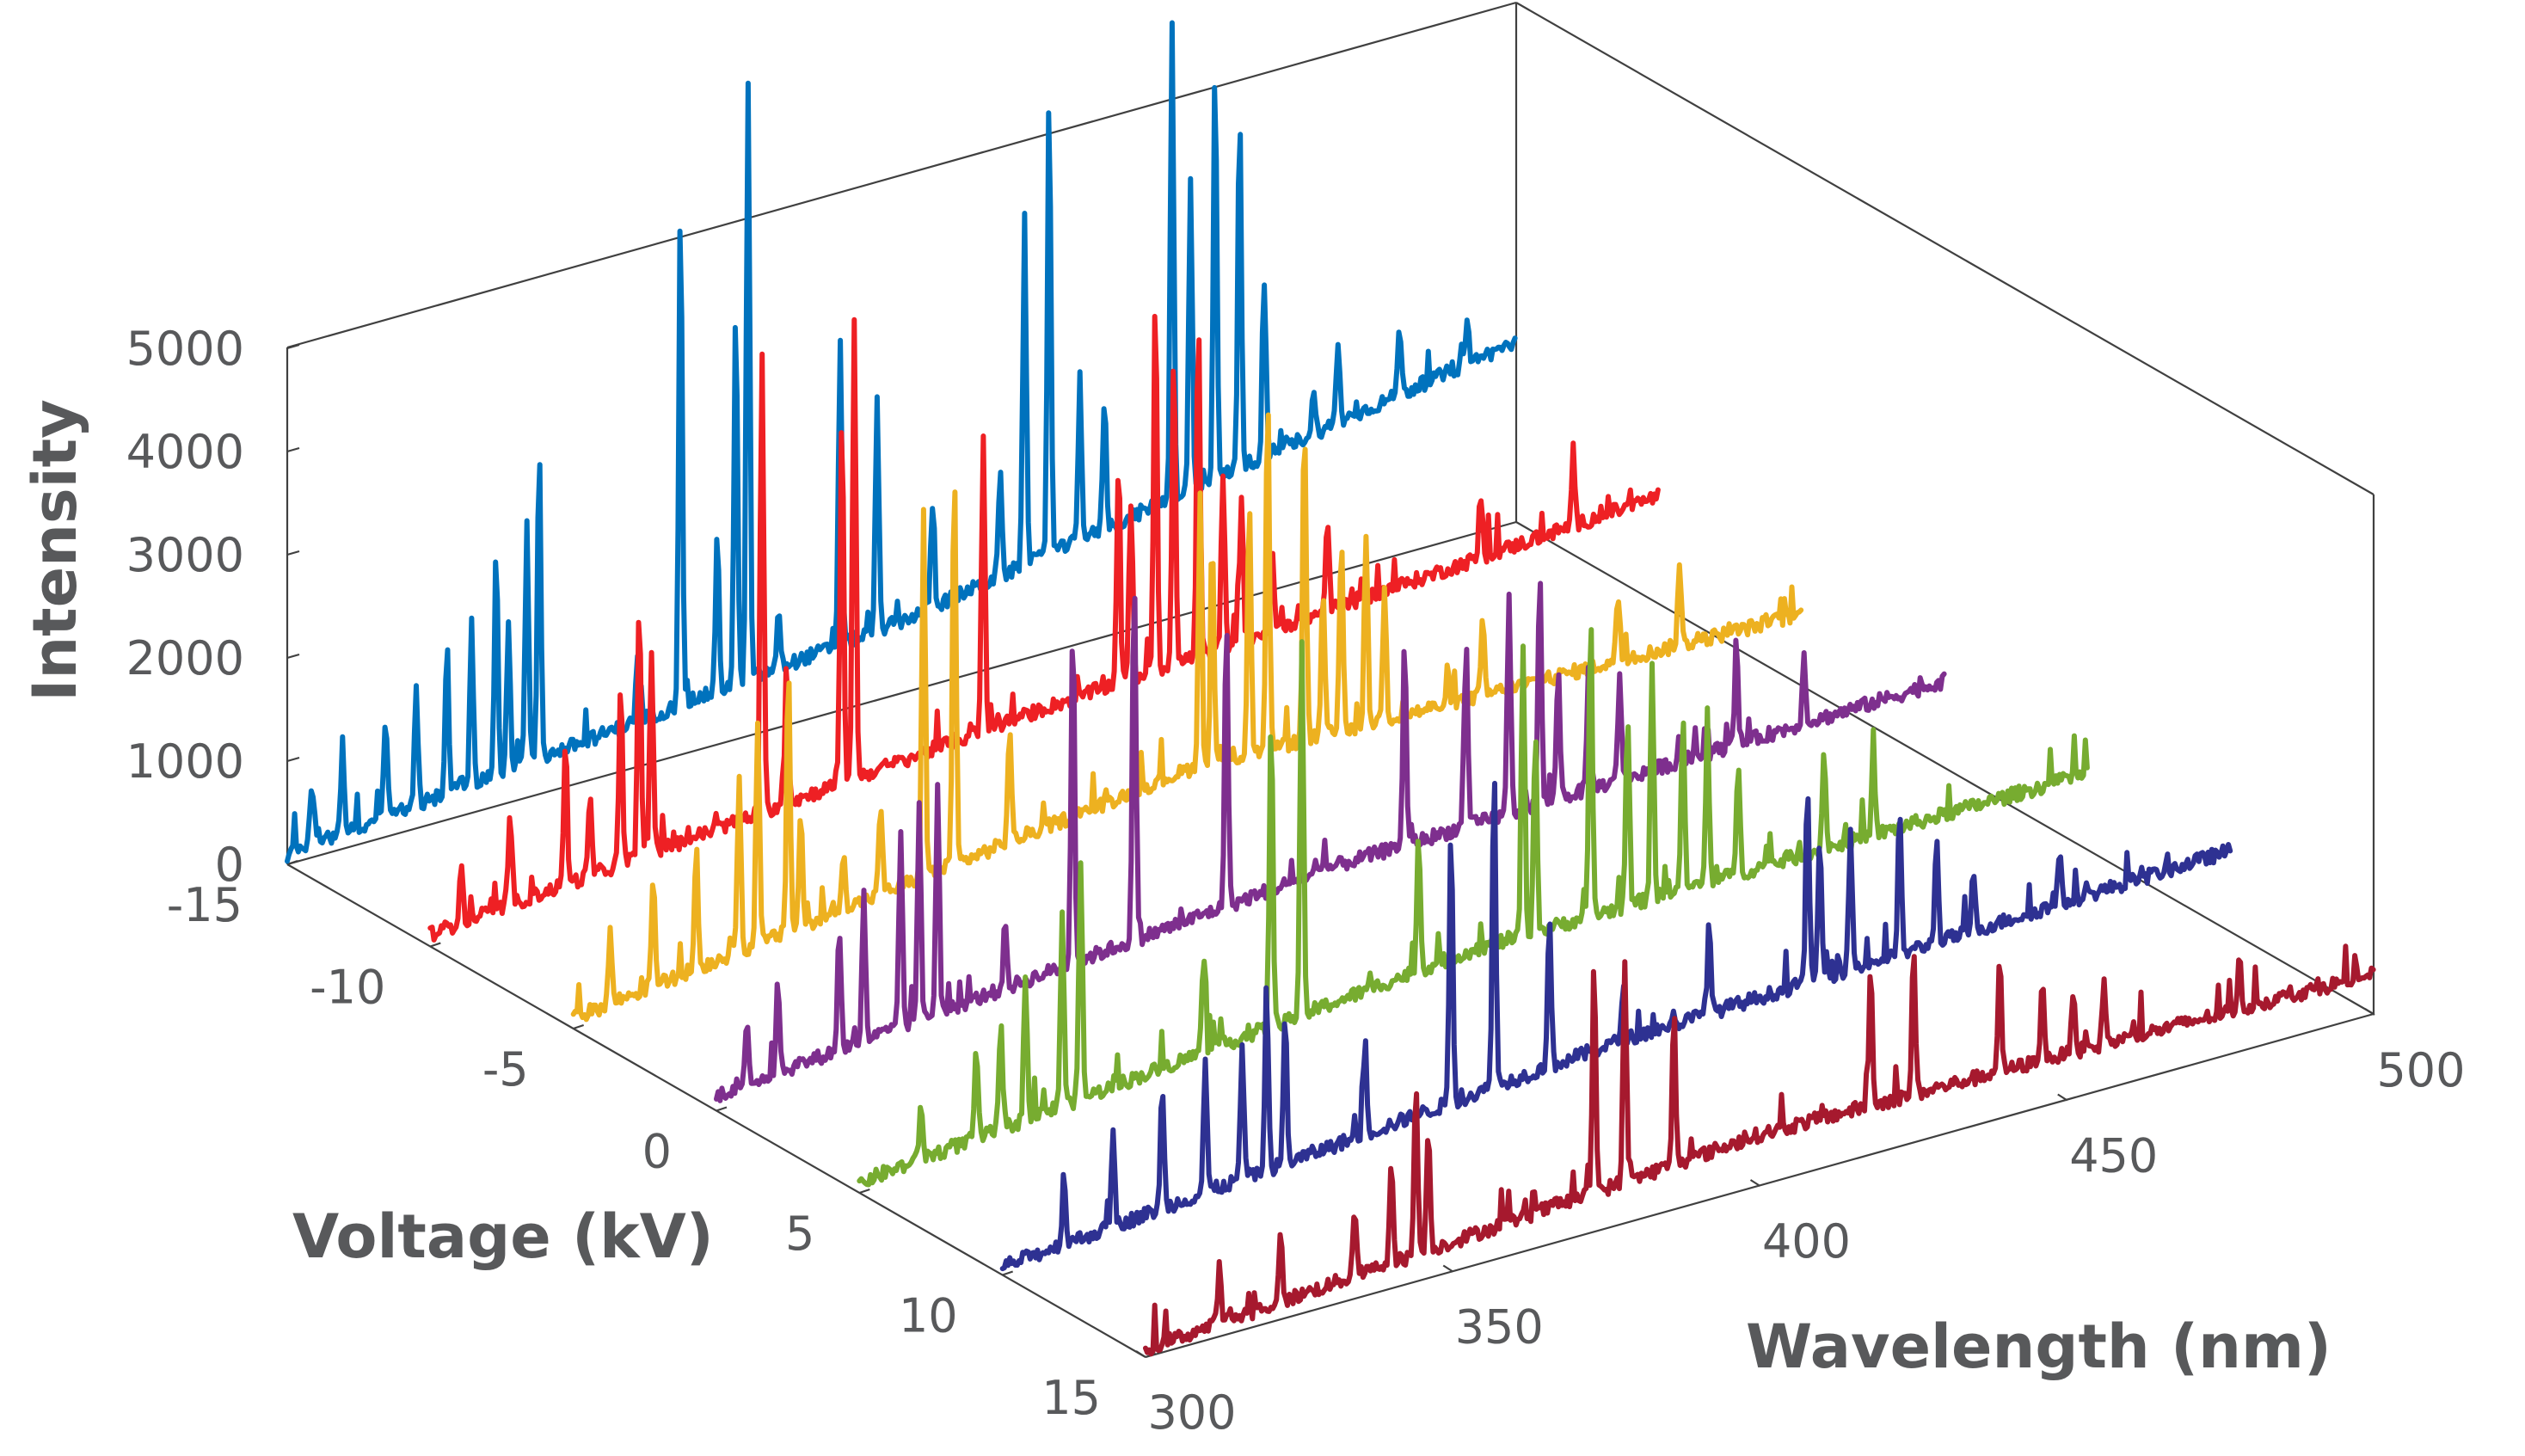  What do you see at coordinates (503, 1237) in the screenshot?
I see `voltage-axis-title: Voltage (kV)` at bounding box center [503, 1237].